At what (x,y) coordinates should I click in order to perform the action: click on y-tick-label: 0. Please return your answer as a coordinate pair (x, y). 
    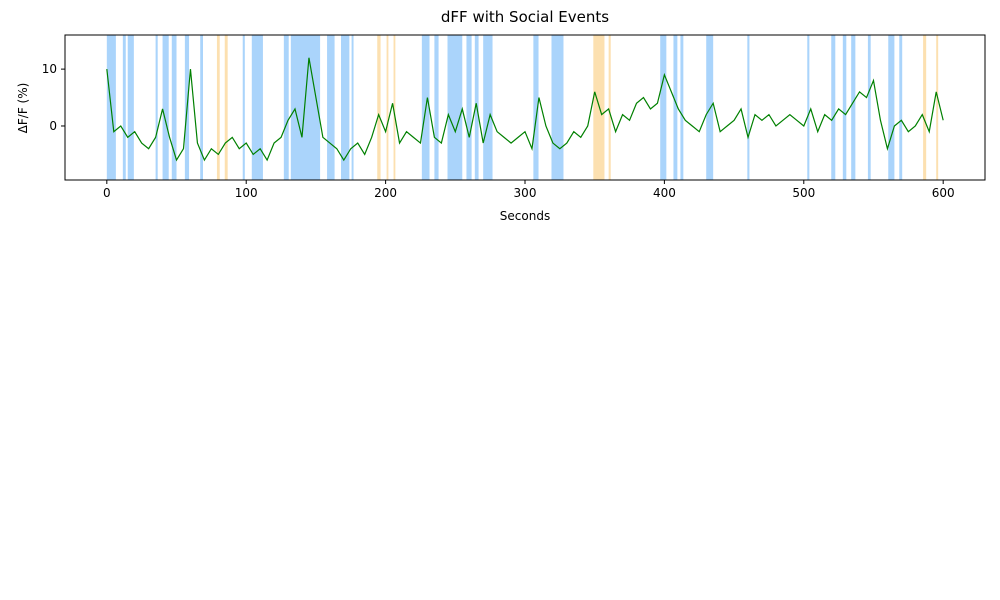
    Looking at the image, I should click on (53, 126).